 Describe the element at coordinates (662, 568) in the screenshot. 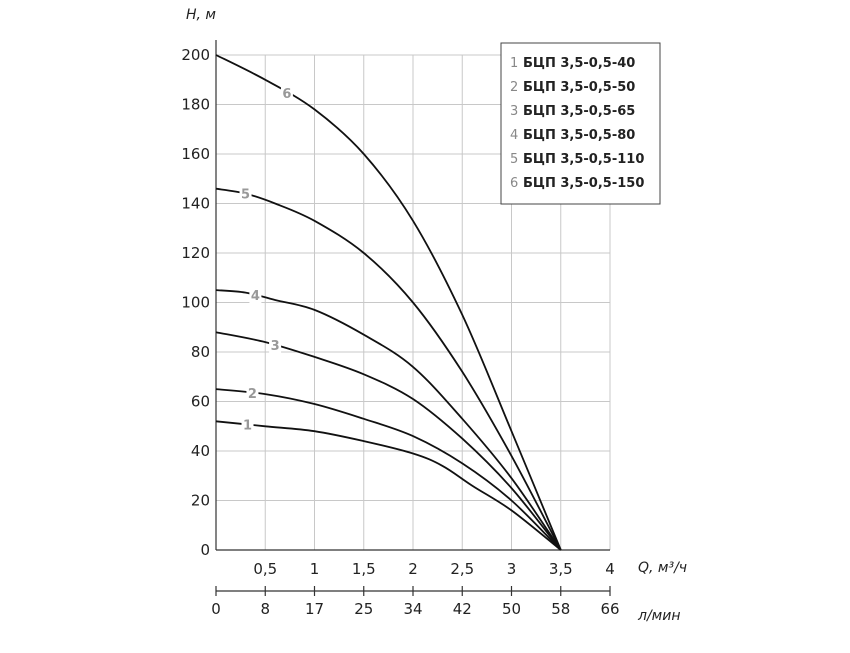

I see `x-axis-title: Q, м³/ч` at that location.